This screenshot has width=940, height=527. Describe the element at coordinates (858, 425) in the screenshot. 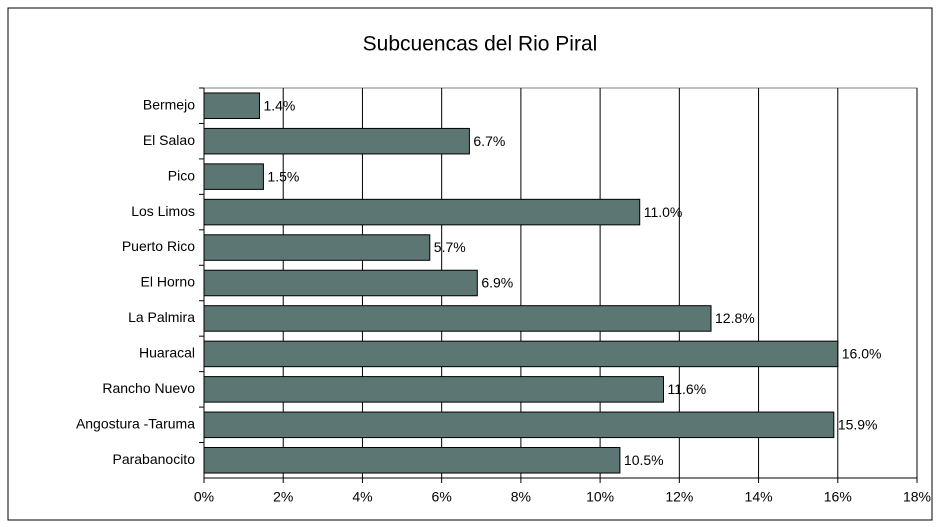

I see `data-label: 15.9%` at that location.